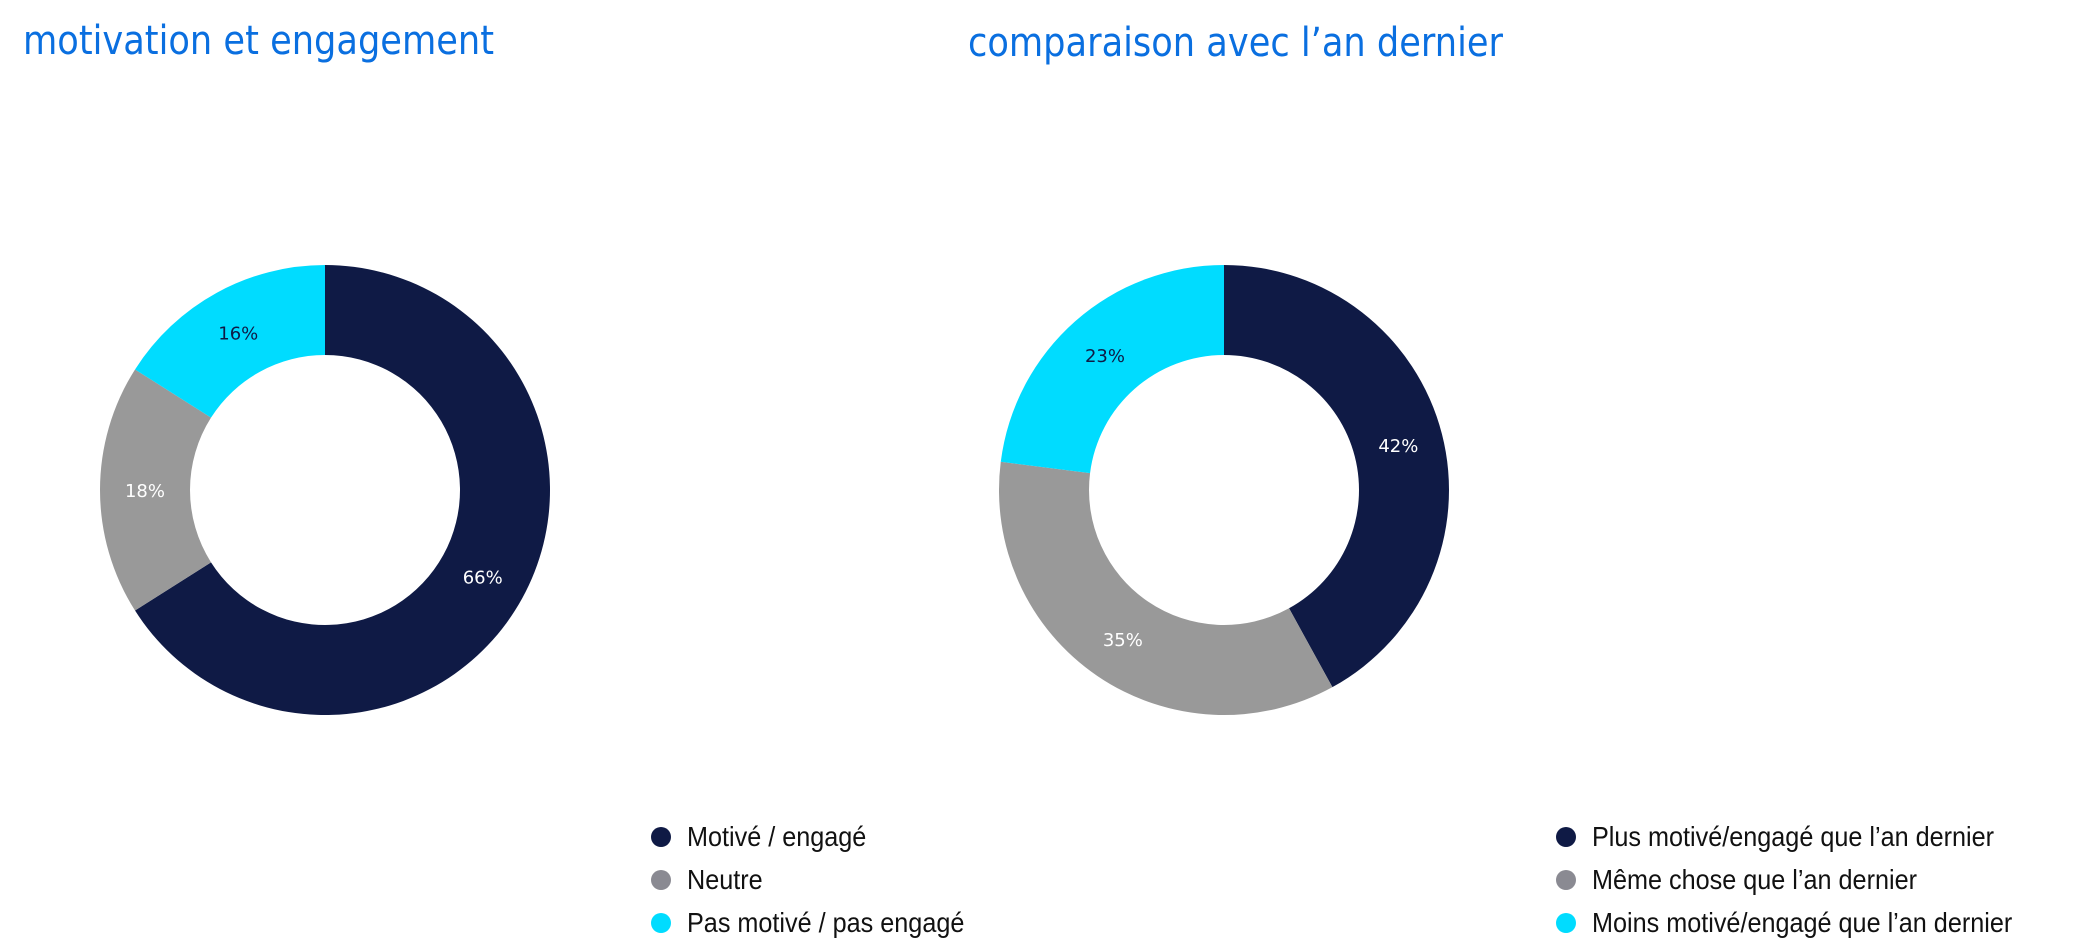 The height and width of the screenshot is (944, 2078). What do you see at coordinates (1754, 879) in the screenshot?
I see `legend-label: Même chose que l’an dernier` at bounding box center [1754, 879].